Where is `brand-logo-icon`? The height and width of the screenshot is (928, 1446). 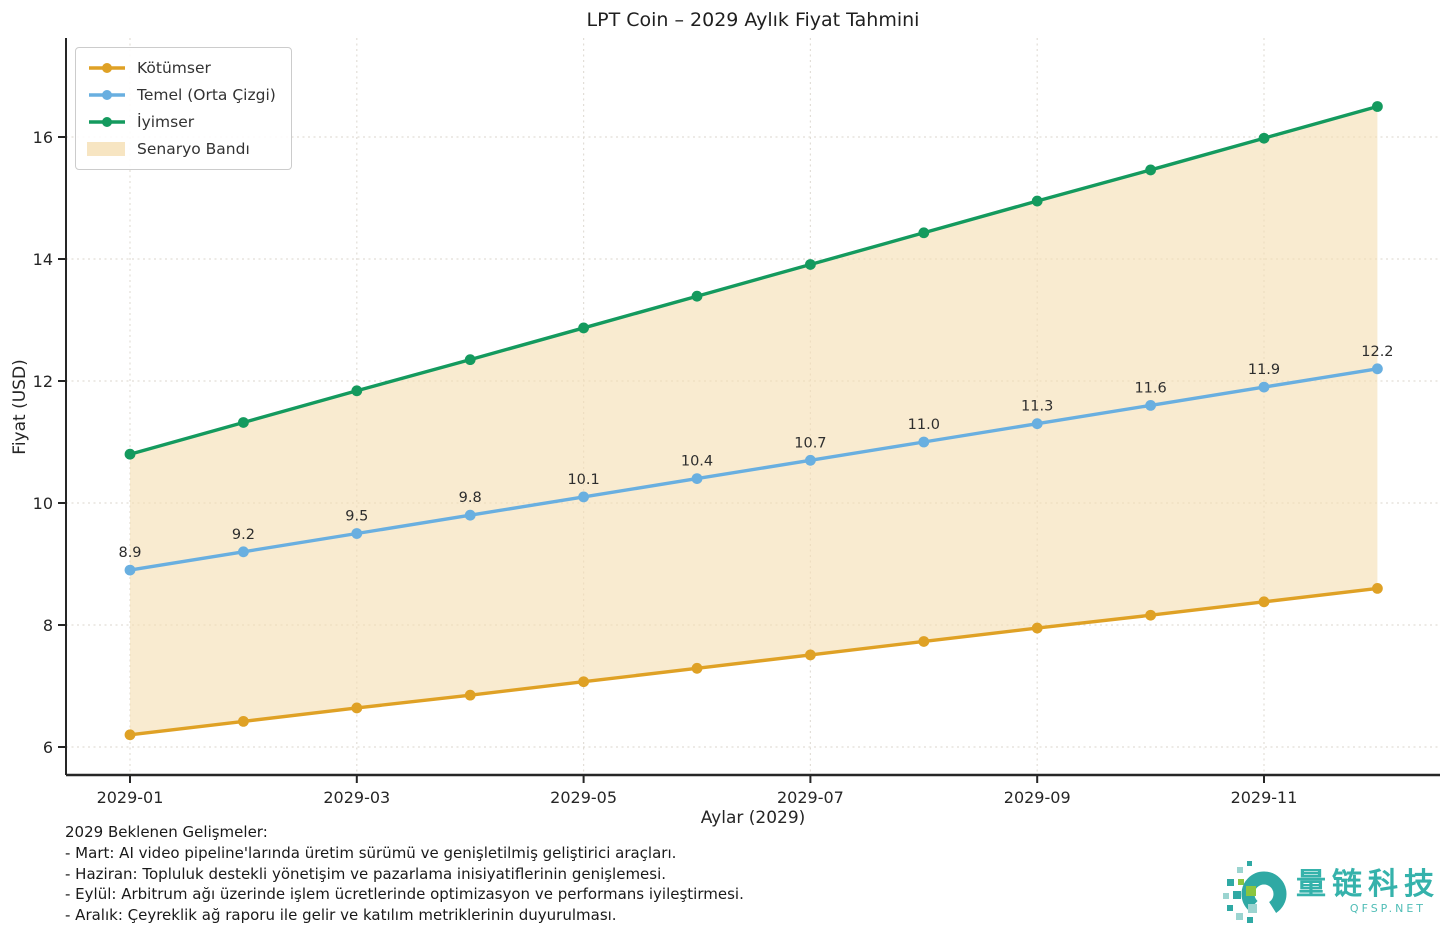
brand-logo-icon is located at coordinates (1255, 892).